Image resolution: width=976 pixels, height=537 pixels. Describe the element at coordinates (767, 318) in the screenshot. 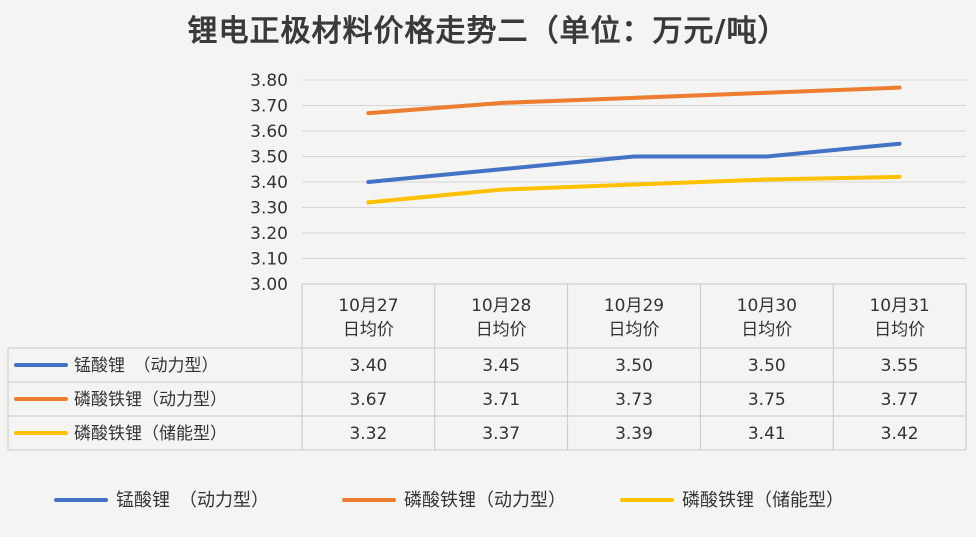

I see `x-category-label: 10月30 日均价` at that location.